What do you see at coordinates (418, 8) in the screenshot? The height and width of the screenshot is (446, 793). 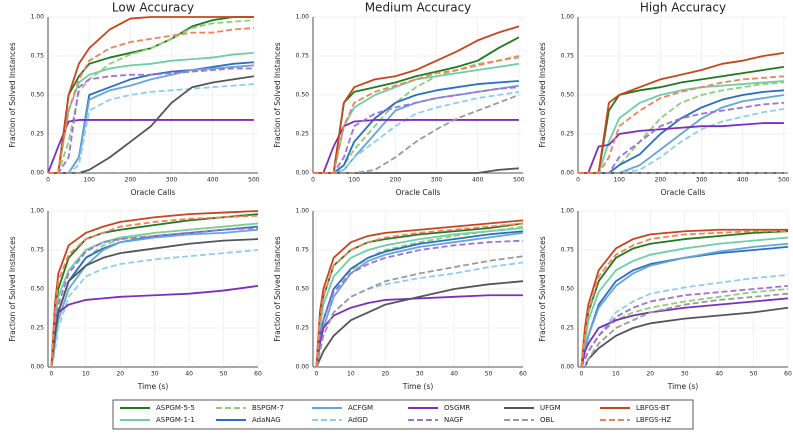 I see `panel-title: Medium Accuracy` at bounding box center [418, 8].